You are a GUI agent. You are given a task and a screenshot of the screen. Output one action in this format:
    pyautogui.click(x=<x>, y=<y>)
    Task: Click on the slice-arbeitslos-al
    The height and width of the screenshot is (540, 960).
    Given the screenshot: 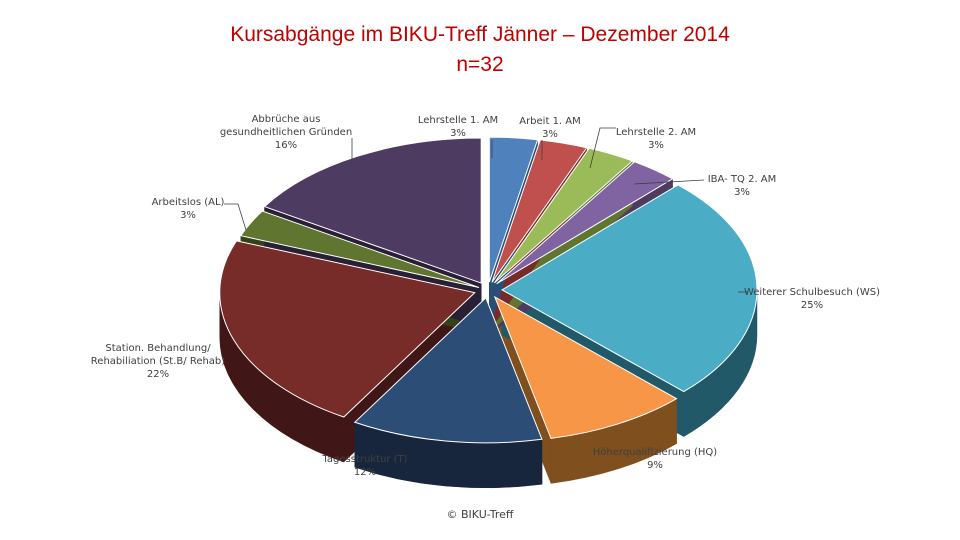 What is the action you would take?
    pyautogui.click(x=360, y=249)
    